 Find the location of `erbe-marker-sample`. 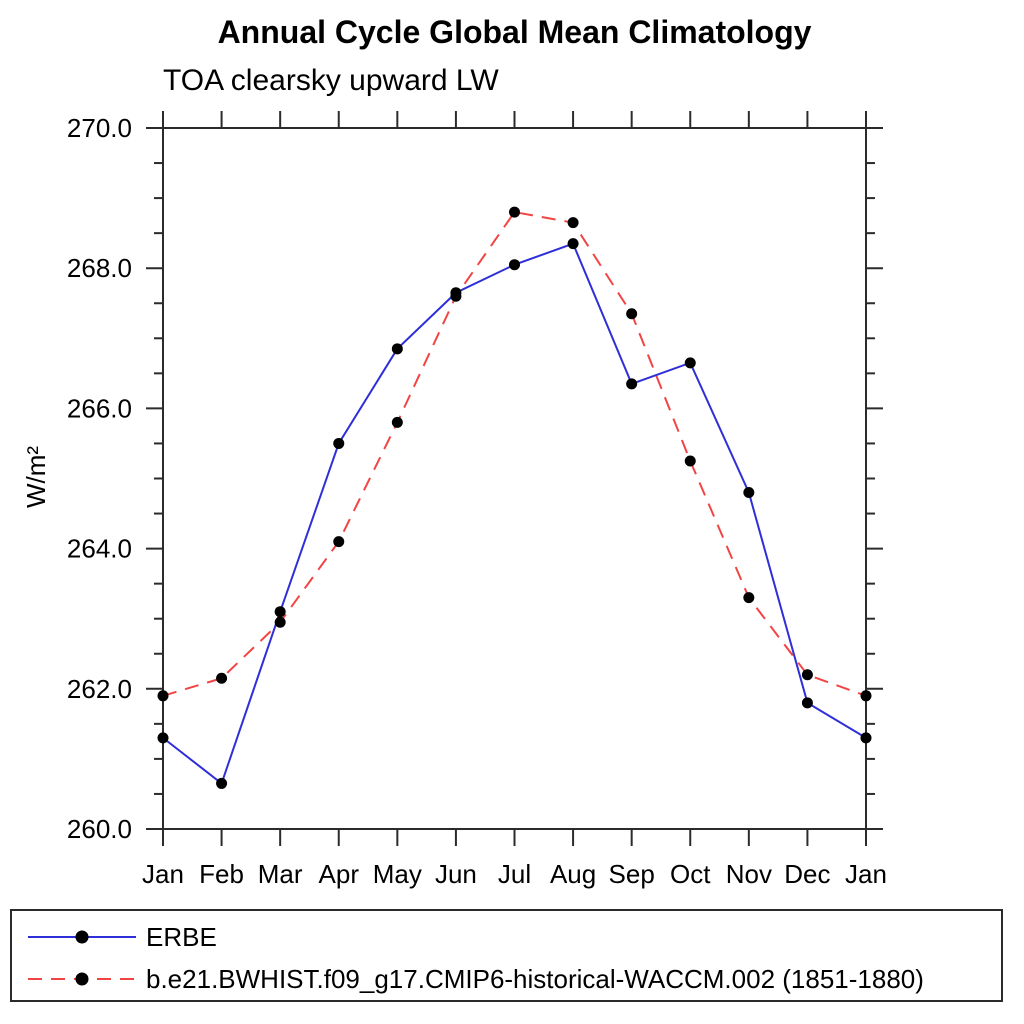

erbe-marker-sample is located at coordinates (82, 937).